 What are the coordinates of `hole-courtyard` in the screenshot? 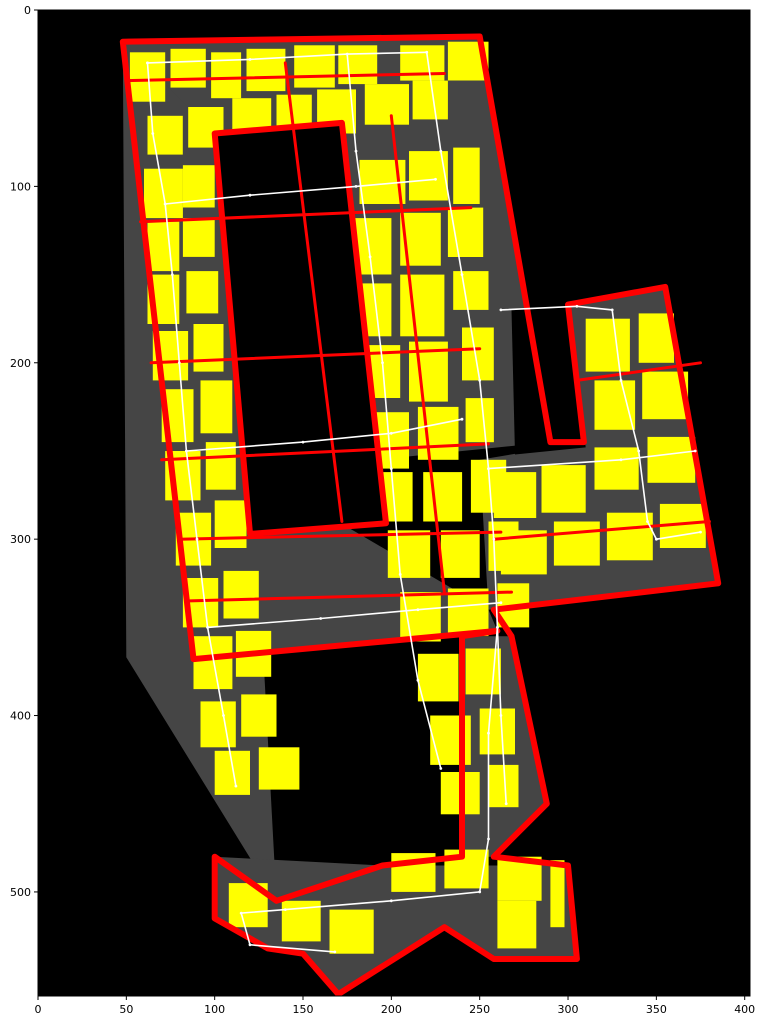 It's located at (300, 328).